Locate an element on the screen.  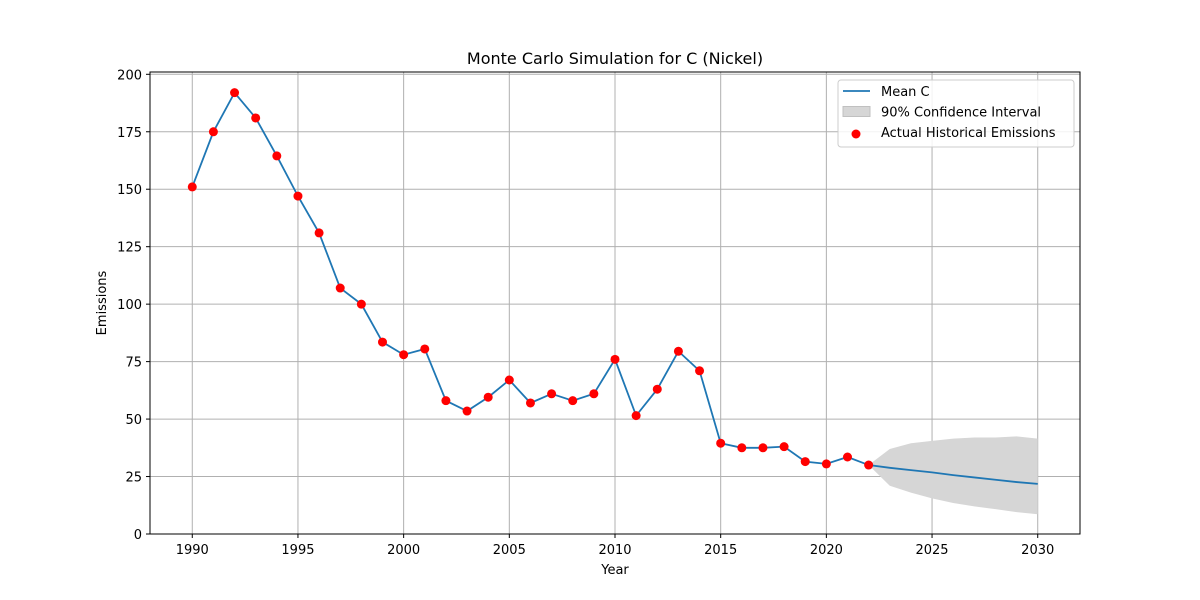
x-tick-label: 2010 is located at coordinates (614, 550).